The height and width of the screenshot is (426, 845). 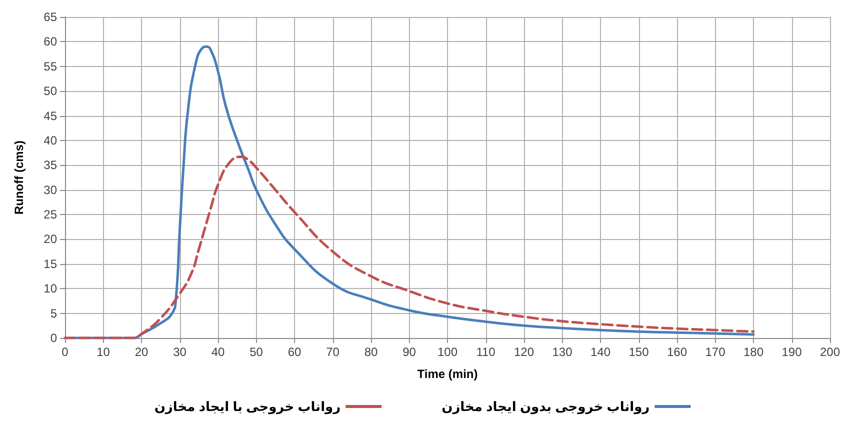 I want to click on y-tick-label: 40, so click(x=51, y=140).